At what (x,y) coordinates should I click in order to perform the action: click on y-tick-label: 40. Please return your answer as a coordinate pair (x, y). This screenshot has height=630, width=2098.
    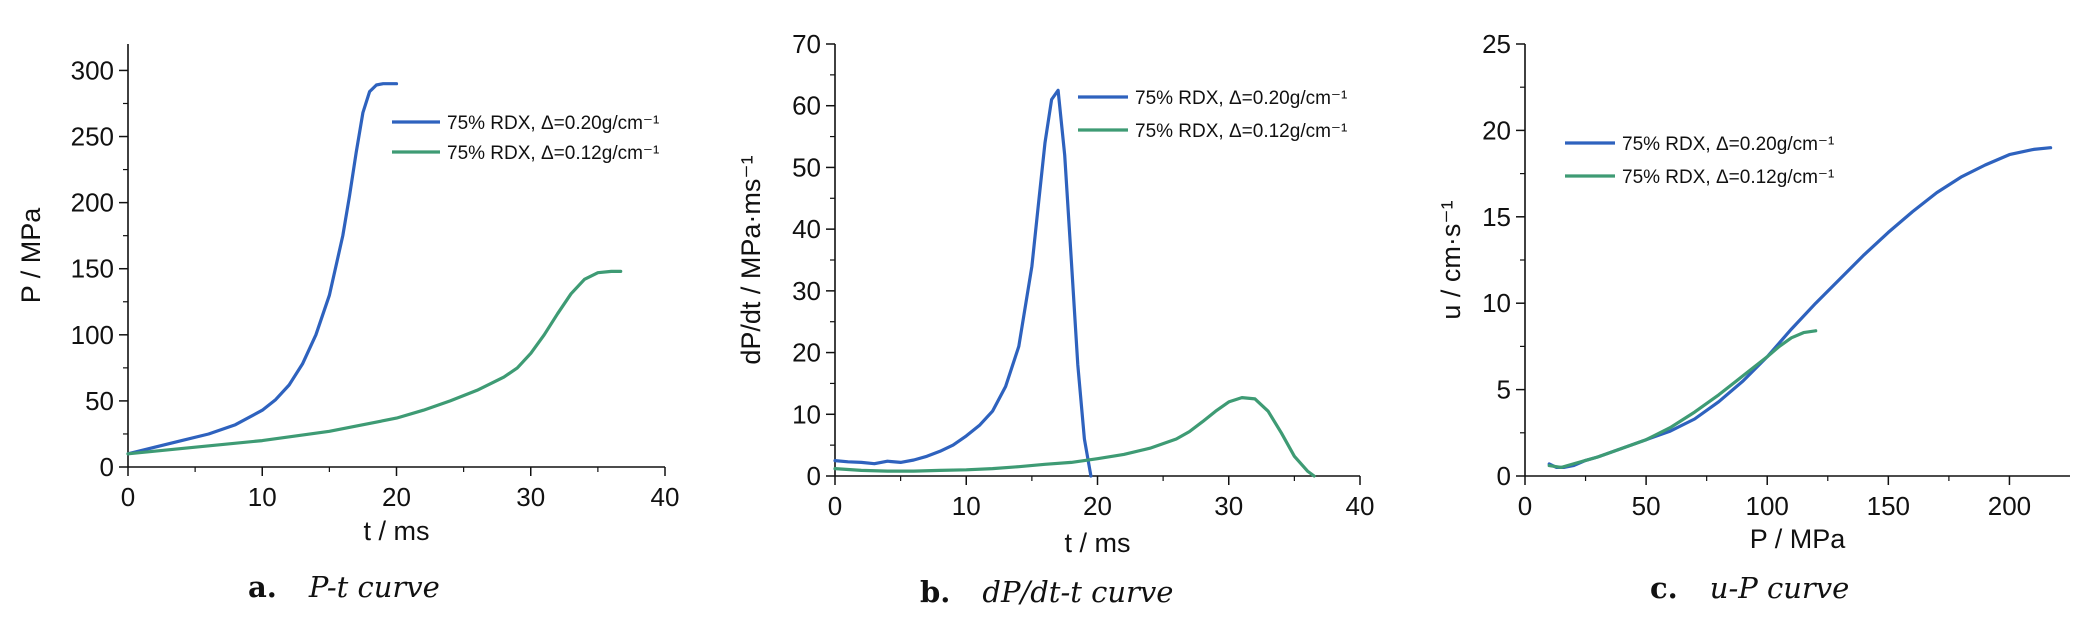
    Looking at the image, I should click on (806, 229).